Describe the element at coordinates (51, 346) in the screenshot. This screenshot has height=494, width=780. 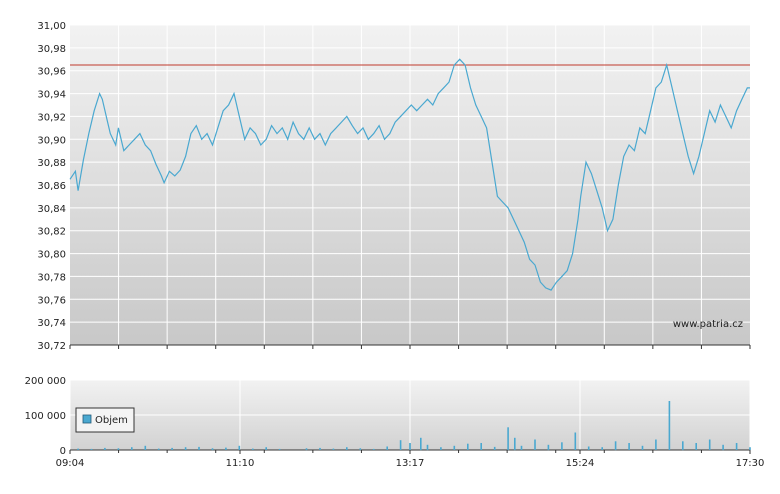
I see `price-y-tick-label: 30,72` at that location.